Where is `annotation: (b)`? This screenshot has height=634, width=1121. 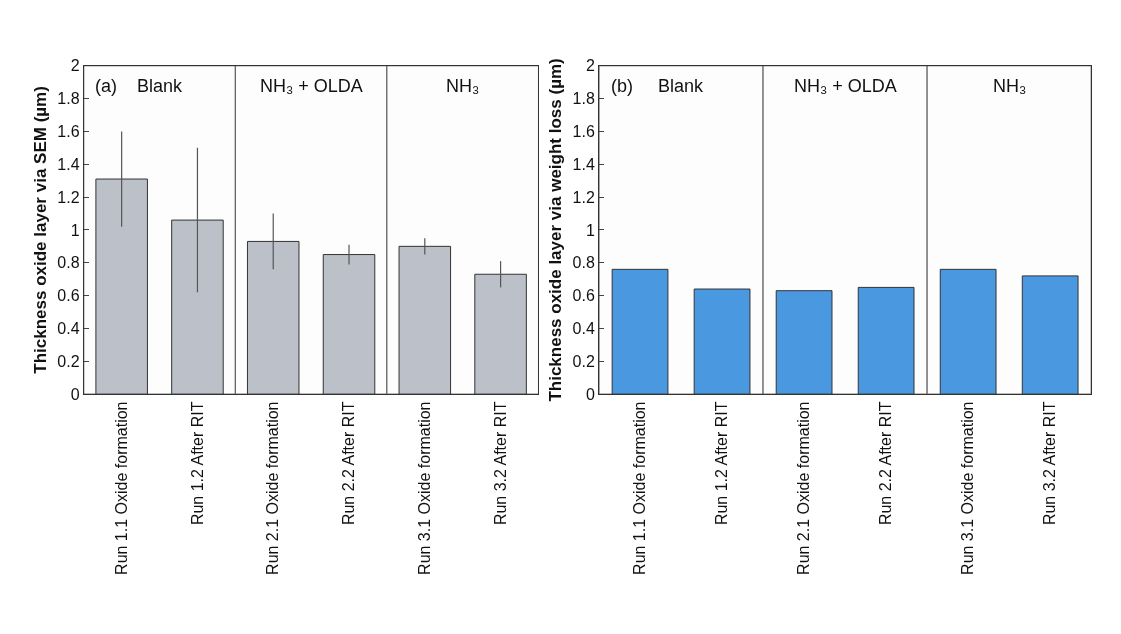 annotation: (b) is located at coordinates (622, 86).